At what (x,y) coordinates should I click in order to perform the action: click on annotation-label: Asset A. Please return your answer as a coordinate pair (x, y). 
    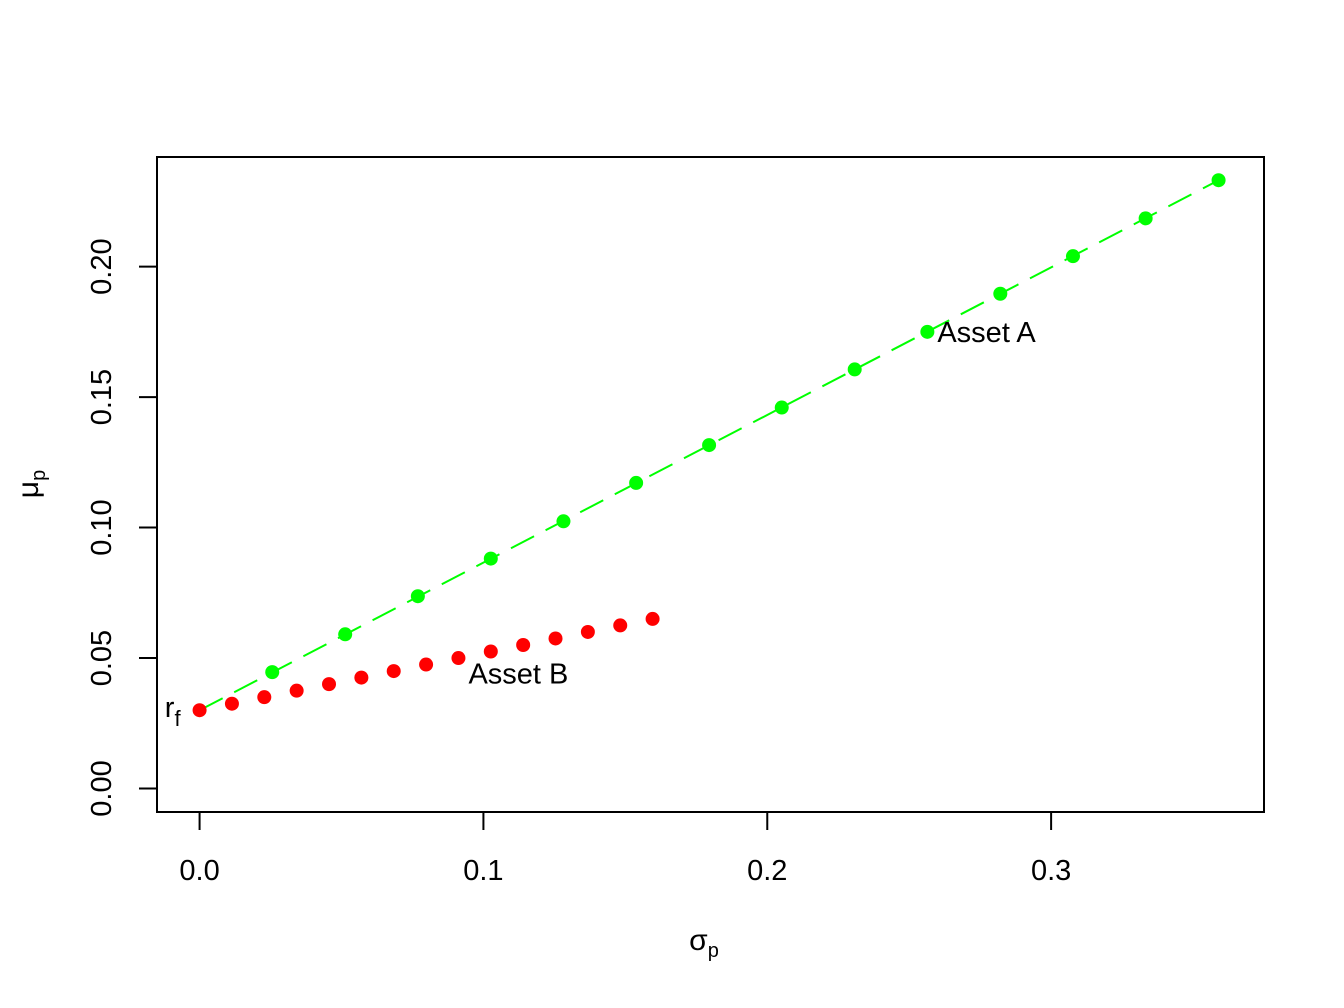
    Looking at the image, I should click on (986, 333).